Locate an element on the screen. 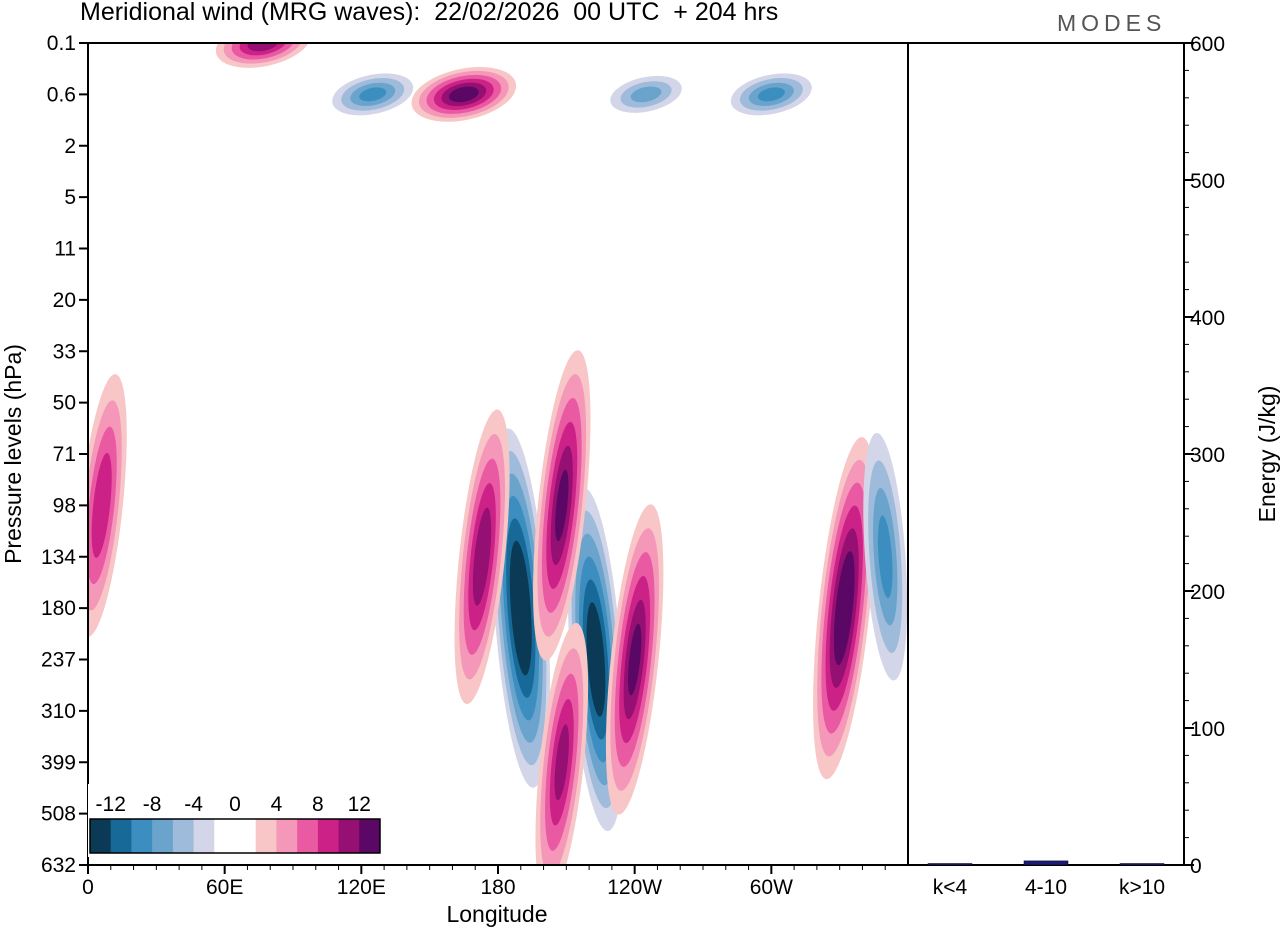  y-tick-label: 399 is located at coordinates (58, 762).